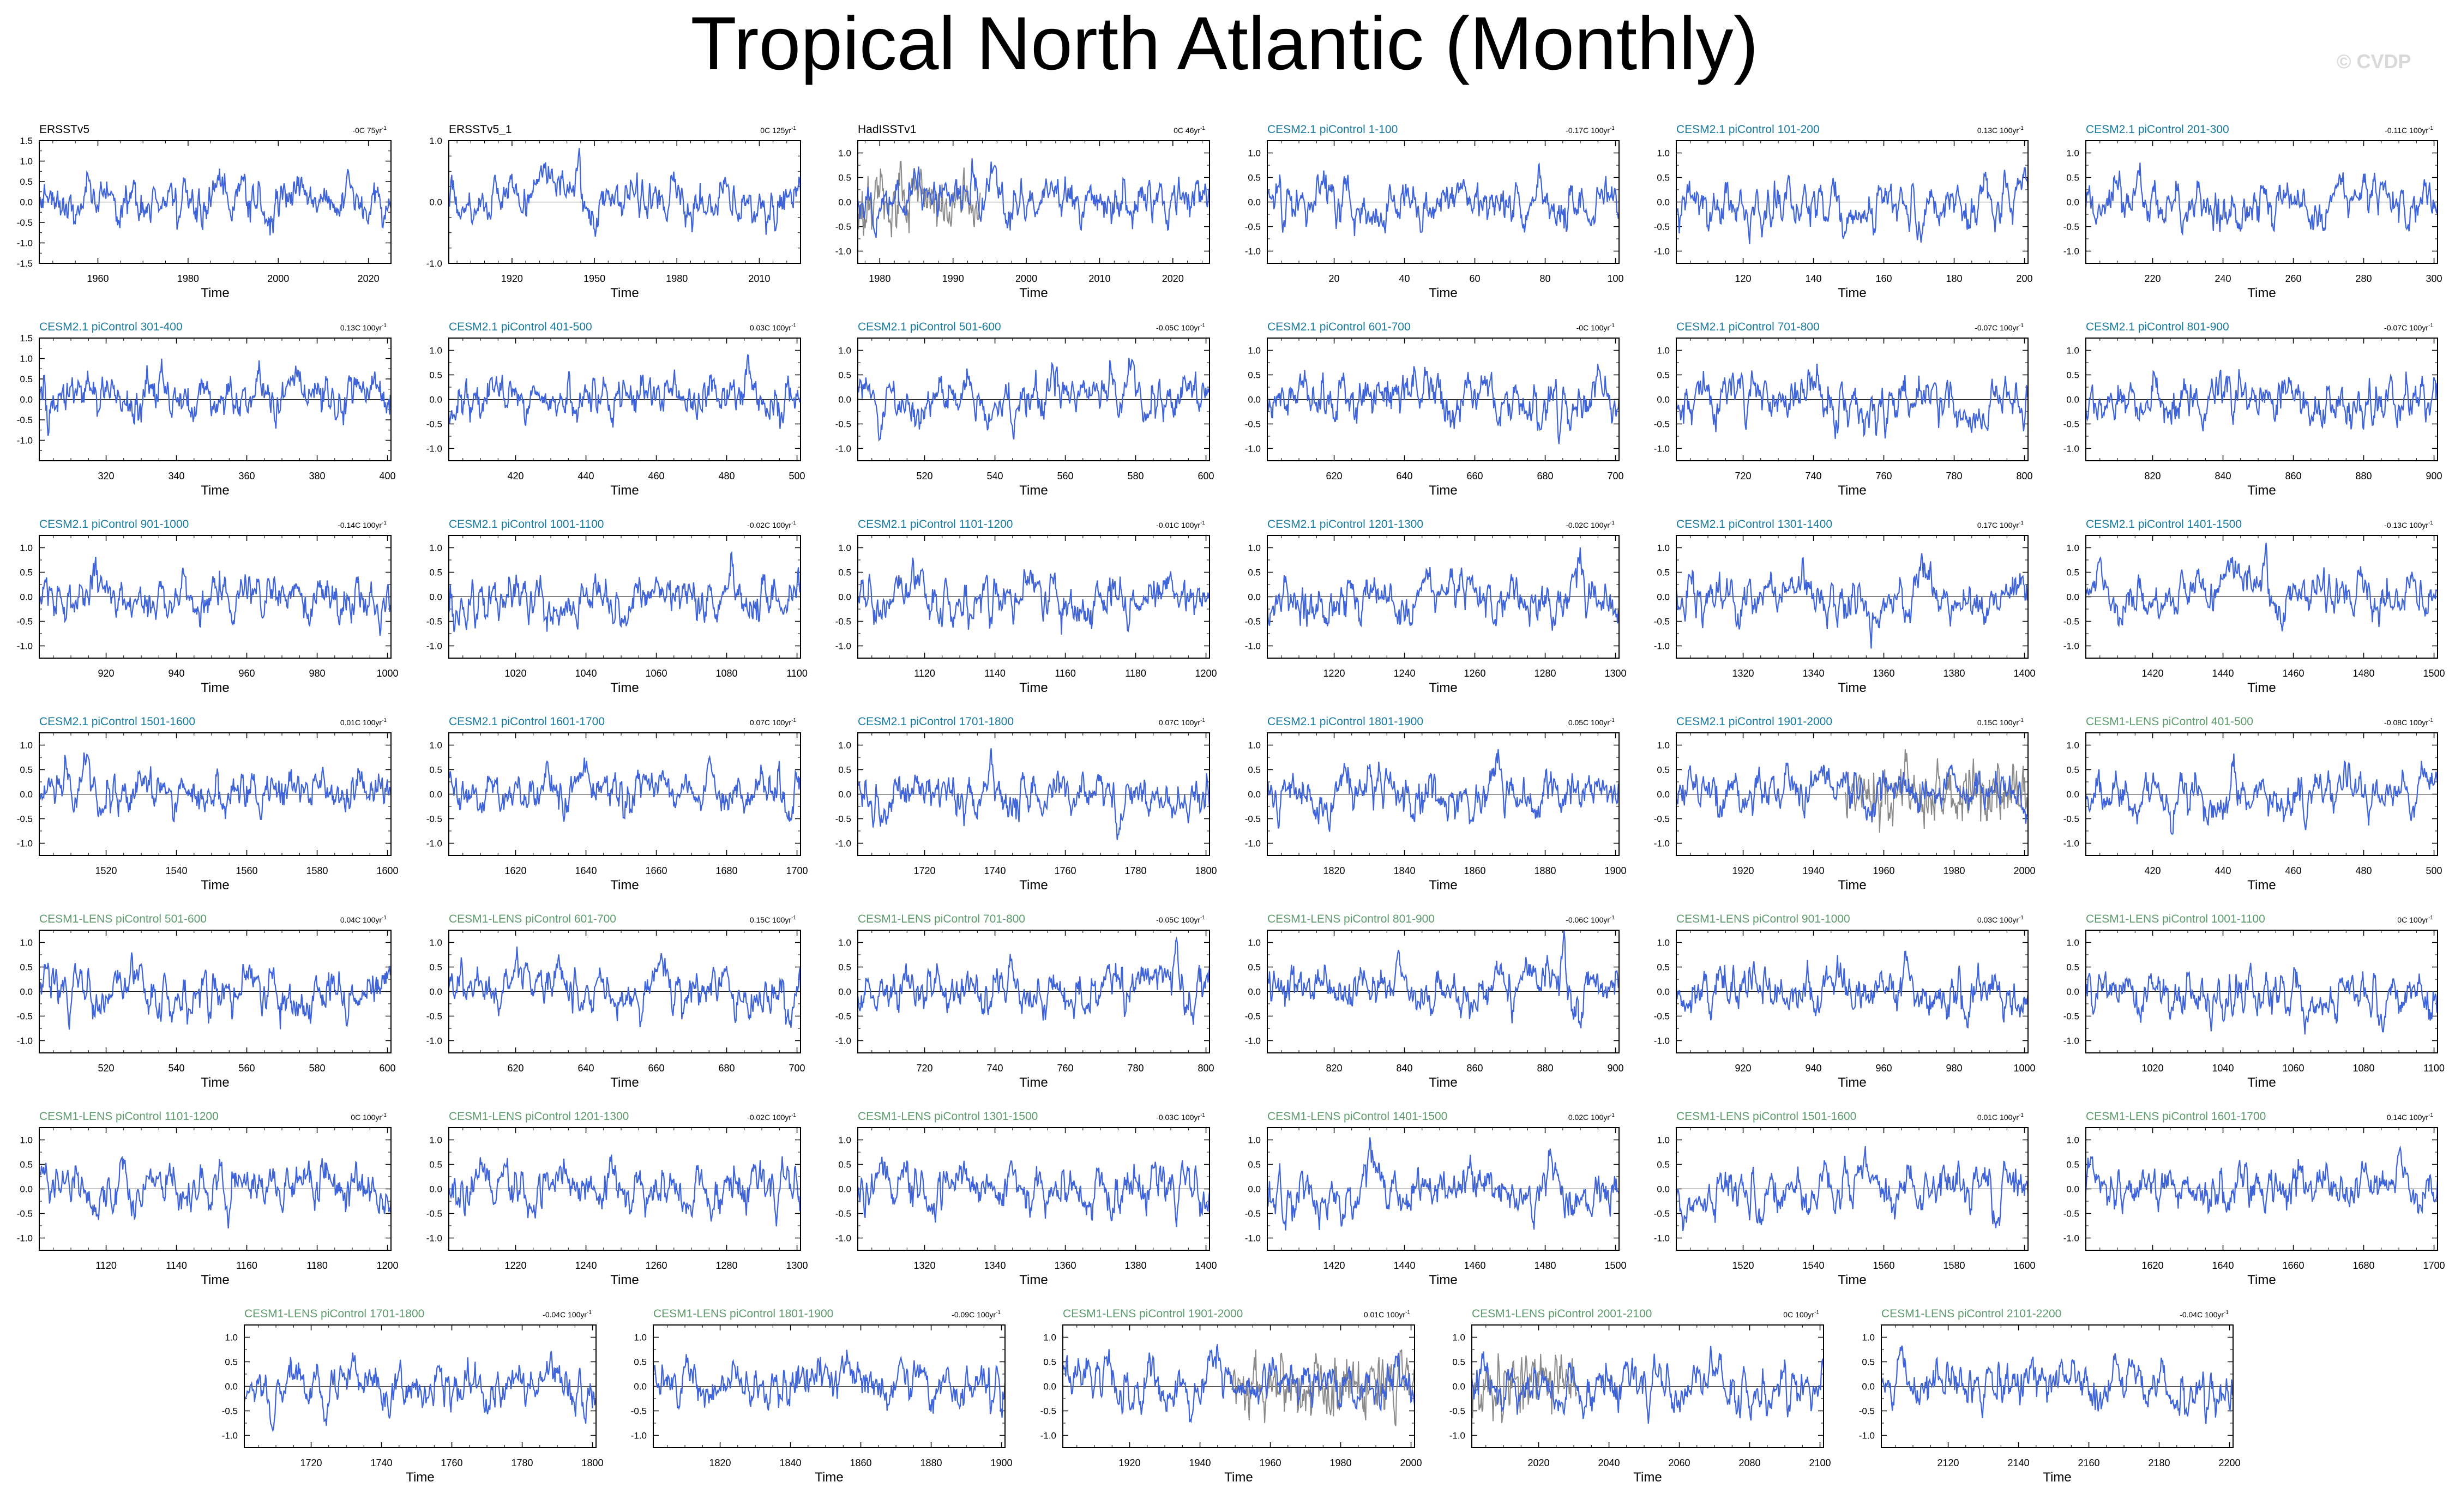 Image resolution: width=2449 pixels, height=1512 pixels. Describe the element at coordinates (1954, 674) in the screenshot. I see `x-tick-label: 1380` at that location.